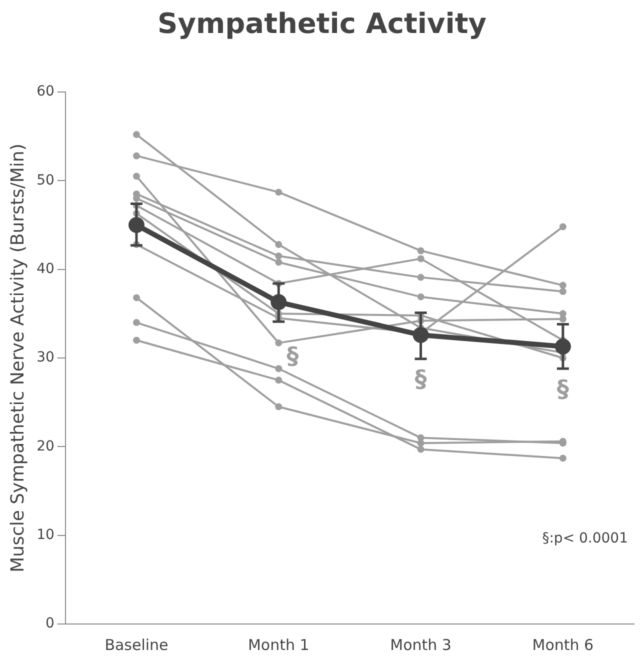  I want to click on y-tick-label: 50, so click(45, 180).